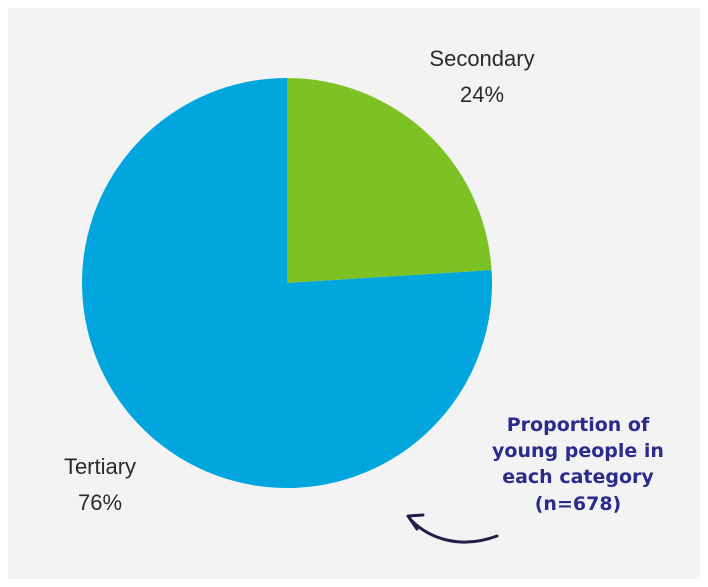  What do you see at coordinates (578, 451) in the screenshot?
I see `annotation-line-2: young people in` at bounding box center [578, 451].